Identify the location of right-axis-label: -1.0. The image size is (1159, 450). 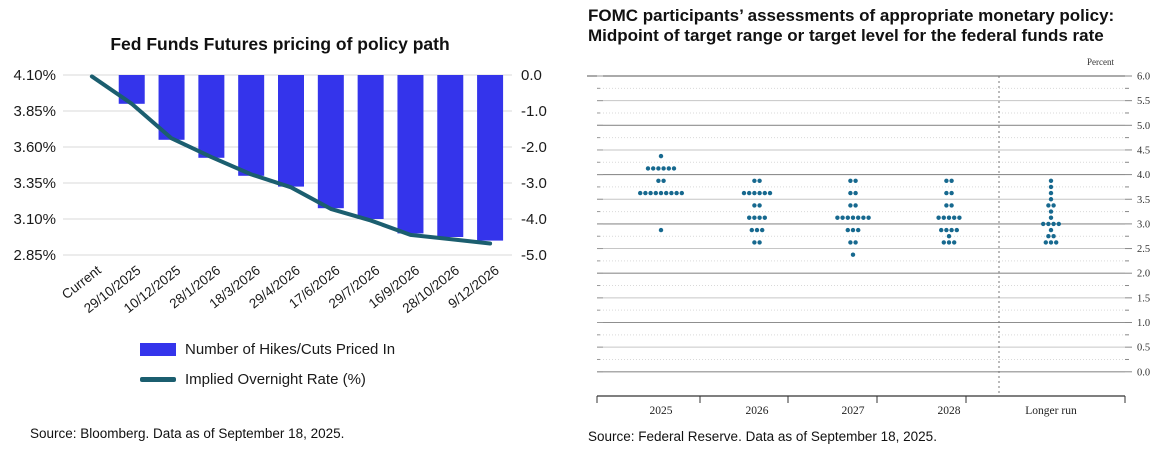
(534, 111).